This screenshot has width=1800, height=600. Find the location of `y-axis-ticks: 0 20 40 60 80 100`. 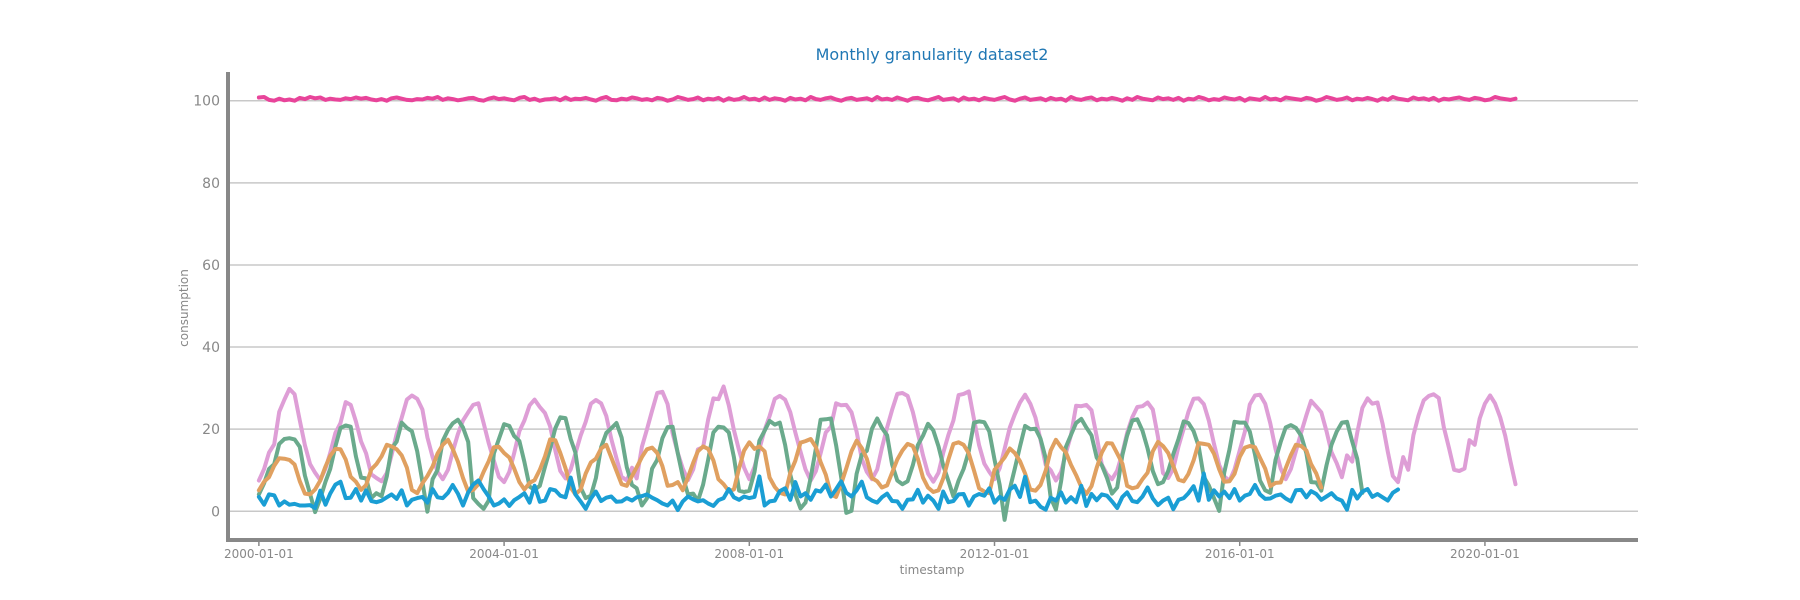

y-axis-ticks: 0 20 40 60 80 100 is located at coordinates (206, 307).